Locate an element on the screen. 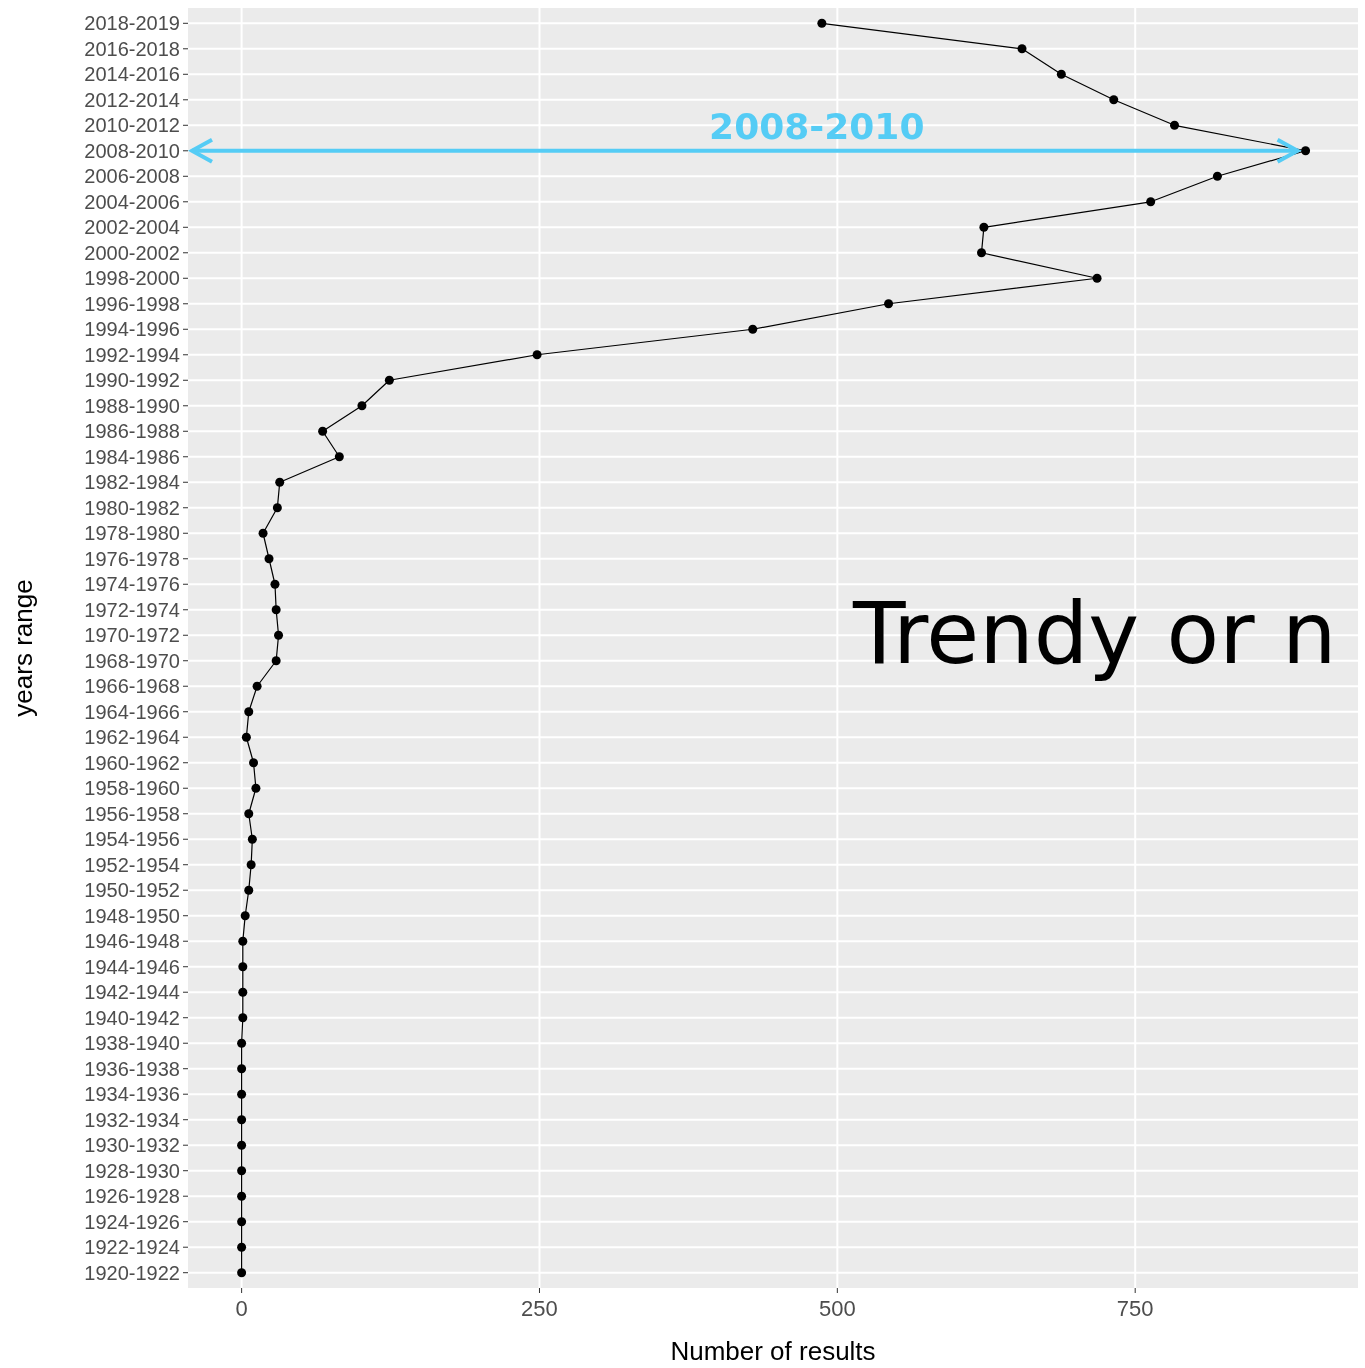 Image resolution: width=1365 pixels, height=1368 pixels. y-tick-label: 1982-1984 is located at coordinates (132, 482).